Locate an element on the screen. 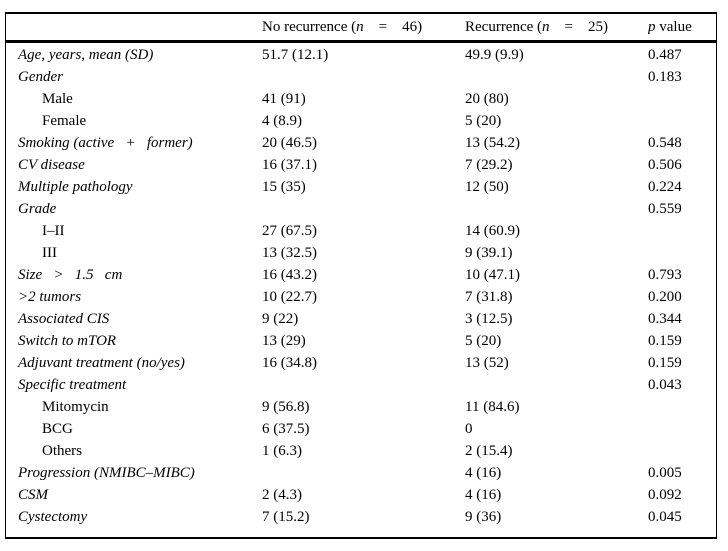 This screenshot has height=551, width=728. table-row: Switch to mTOR 13 (29) 5 (20) 0.159 is located at coordinates (361, 341).